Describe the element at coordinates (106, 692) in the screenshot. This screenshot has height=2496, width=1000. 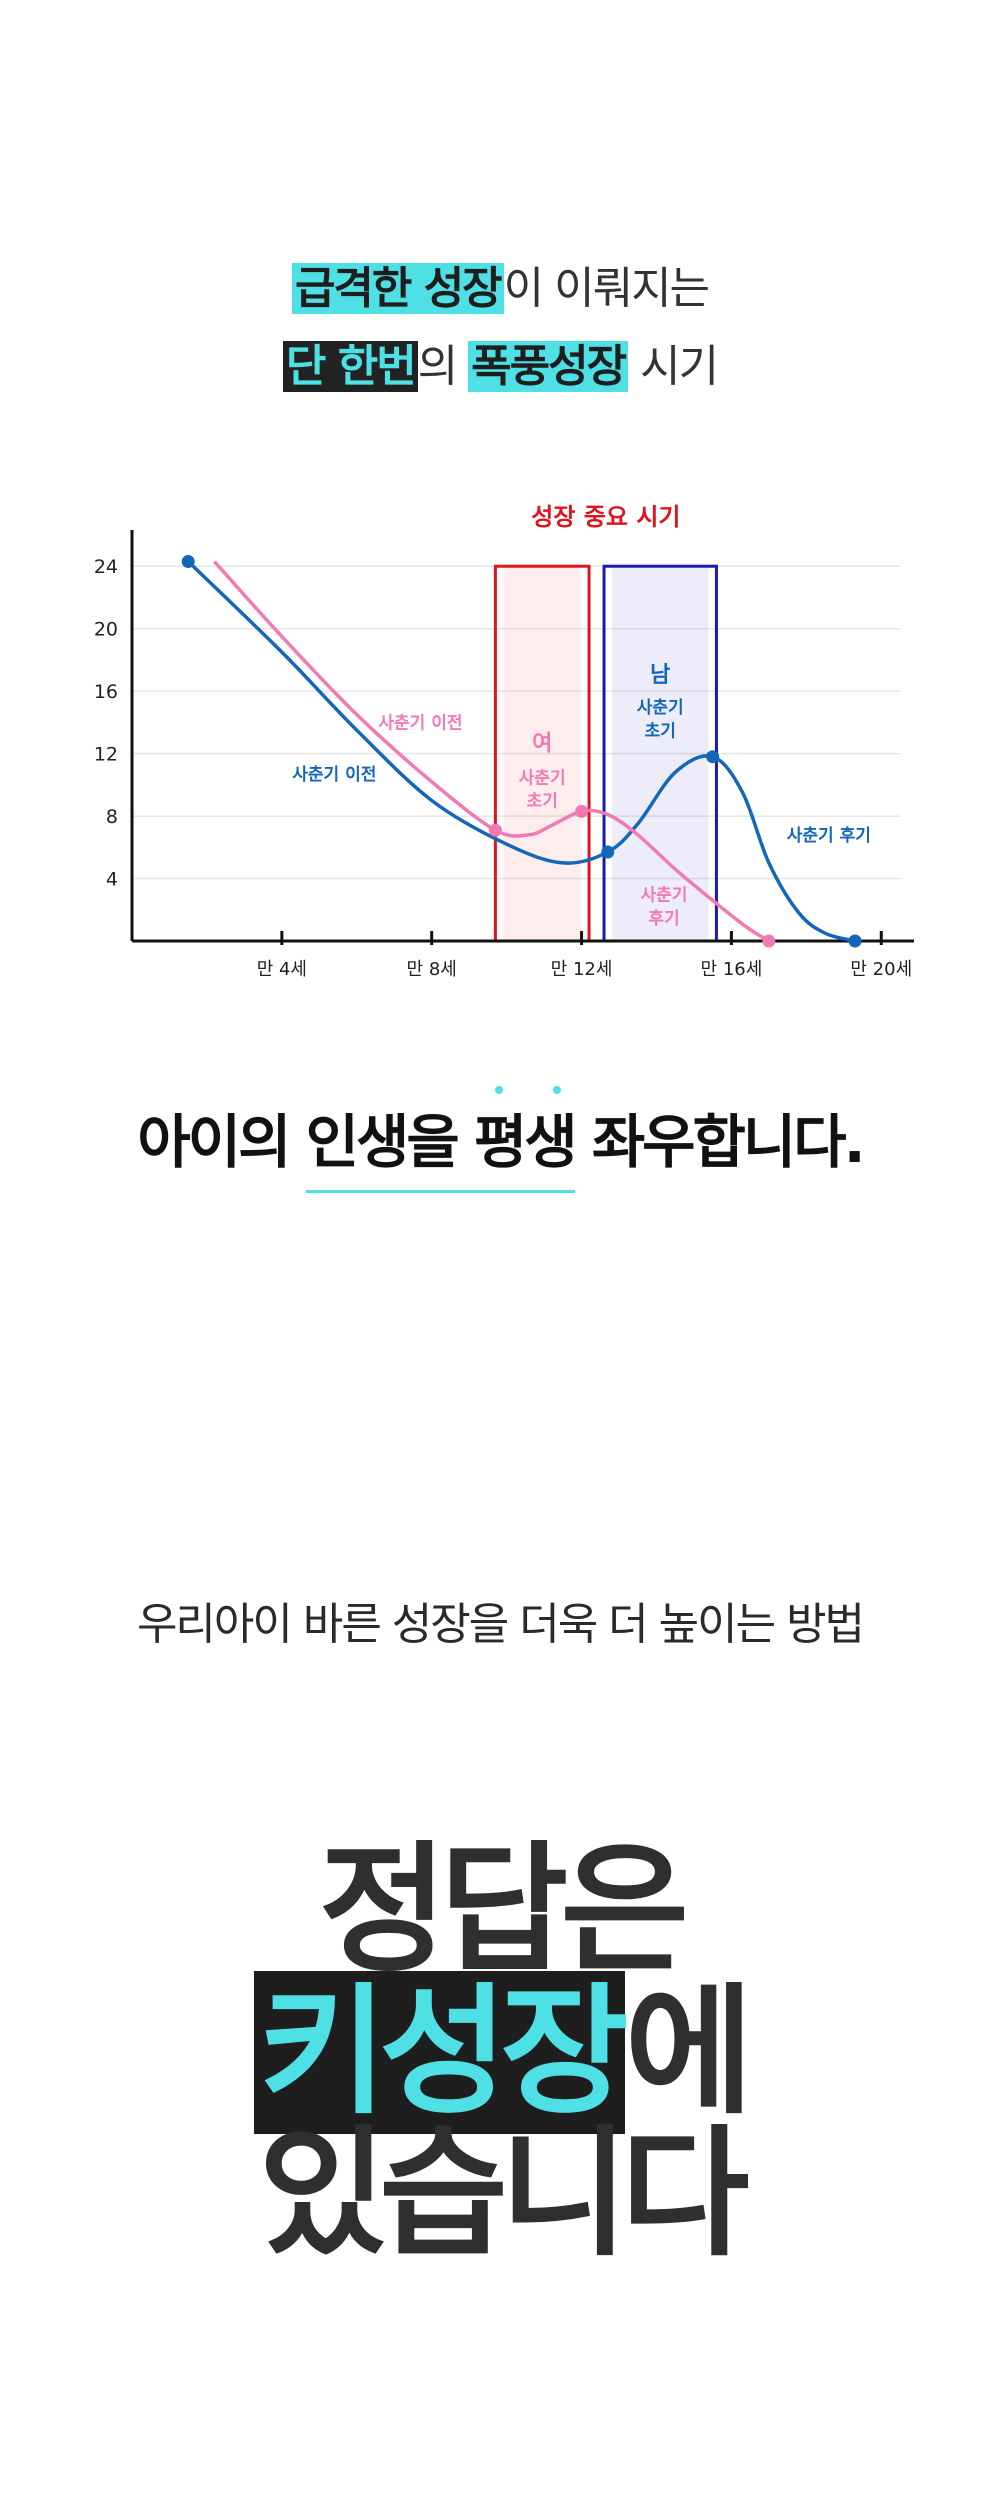
I see `y-tick-label: 16` at that location.